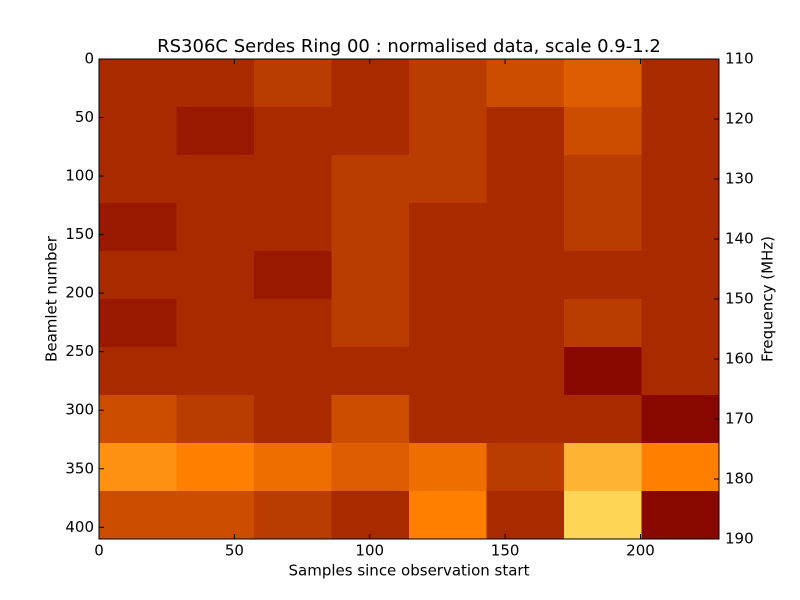 This screenshot has width=800, height=600. What do you see at coordinates (739, 419) in the screenshot?
I see `y2-tick-label: 170` at bounding box center [739, 419].